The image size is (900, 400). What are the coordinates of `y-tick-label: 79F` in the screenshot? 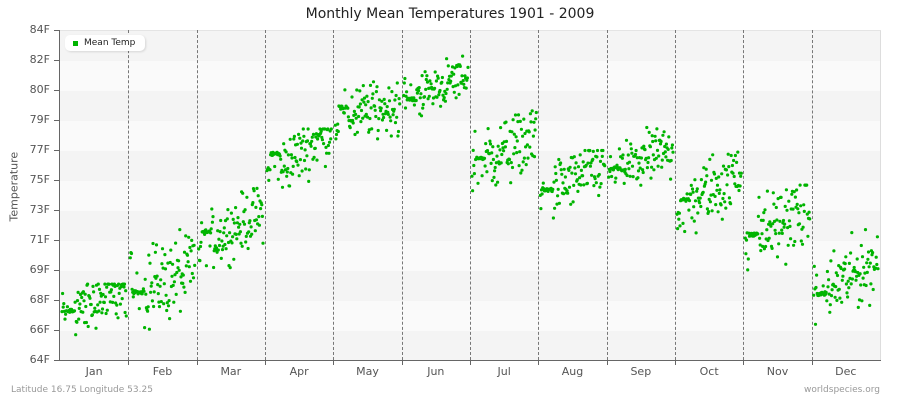 It's located at (39, 119).